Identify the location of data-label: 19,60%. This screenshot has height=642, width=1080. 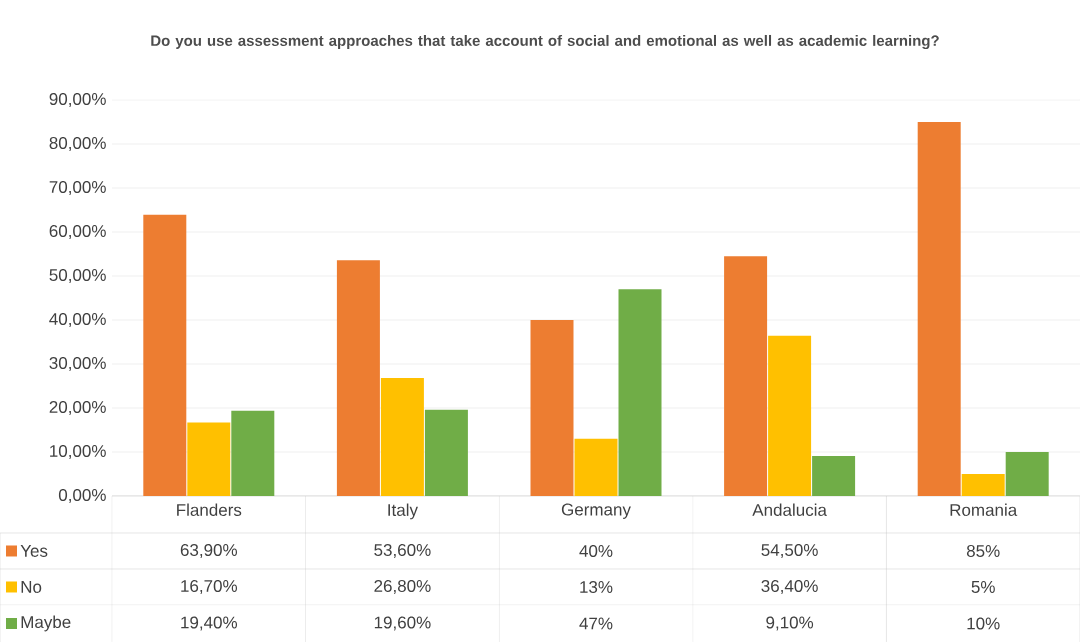
(402, 623).